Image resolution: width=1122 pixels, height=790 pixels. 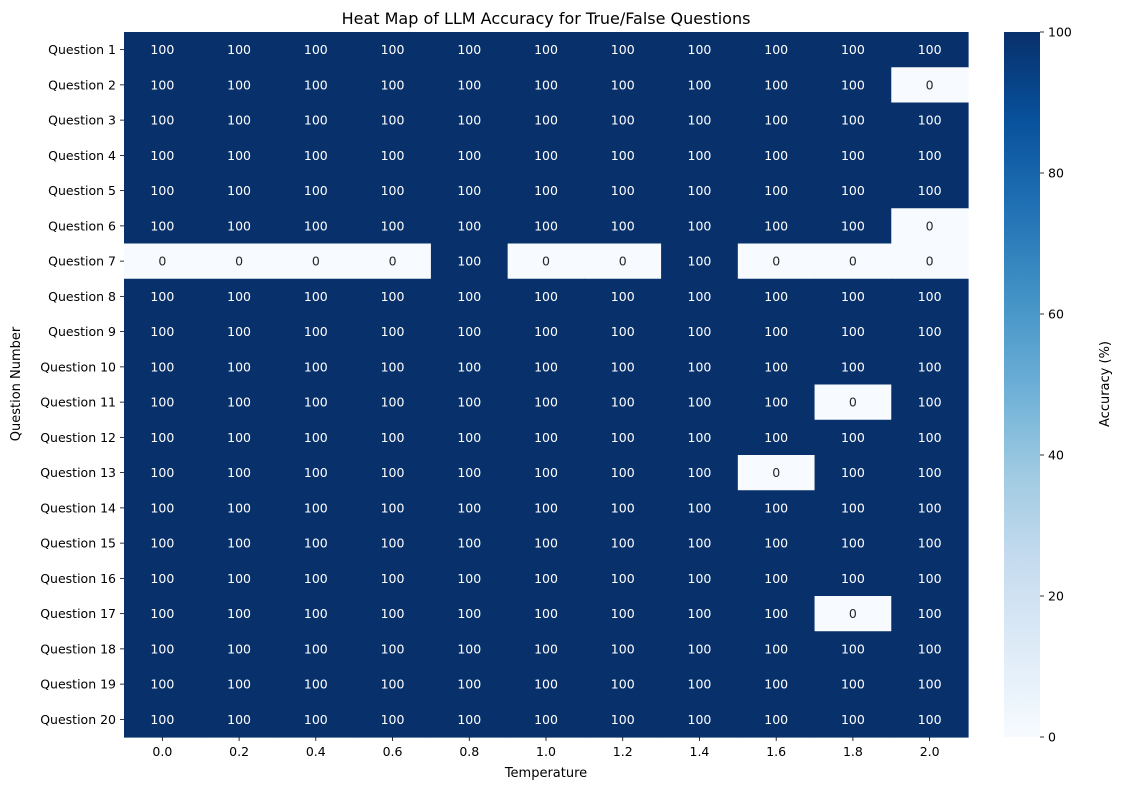 I want to click on y-tick-label: Question 4, so click(x=82, y=155).